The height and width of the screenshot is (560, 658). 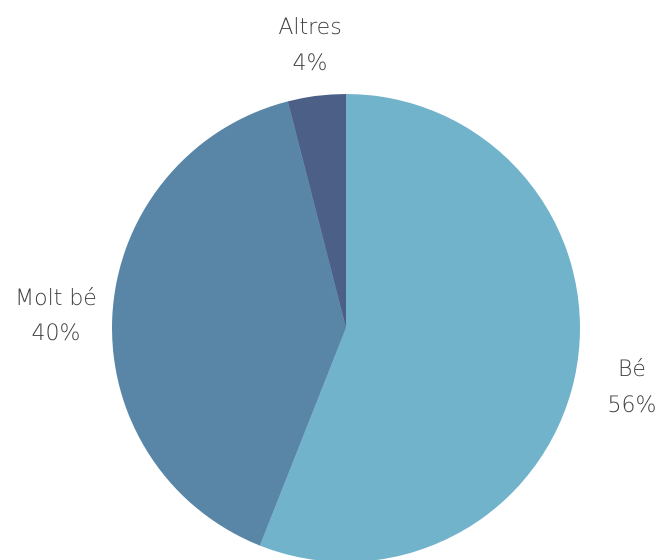 What do you see at coordinates (310, 63) in the screenshot?
I see `slice-value-altres: 4%` at bounding box center [310, 63].